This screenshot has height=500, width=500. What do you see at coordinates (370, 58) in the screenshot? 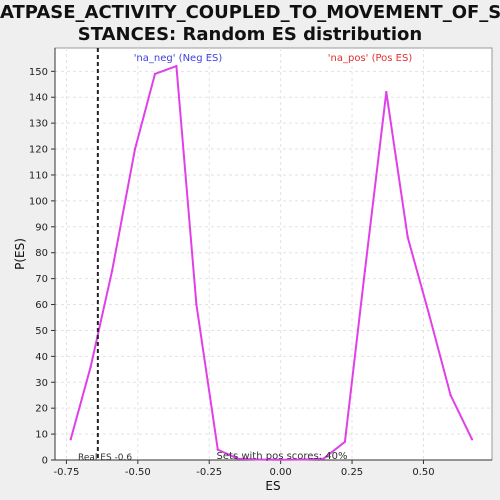
I see `pos-es-label: 'na_pos' (Pos ES)` at bounding box center [370, 58].